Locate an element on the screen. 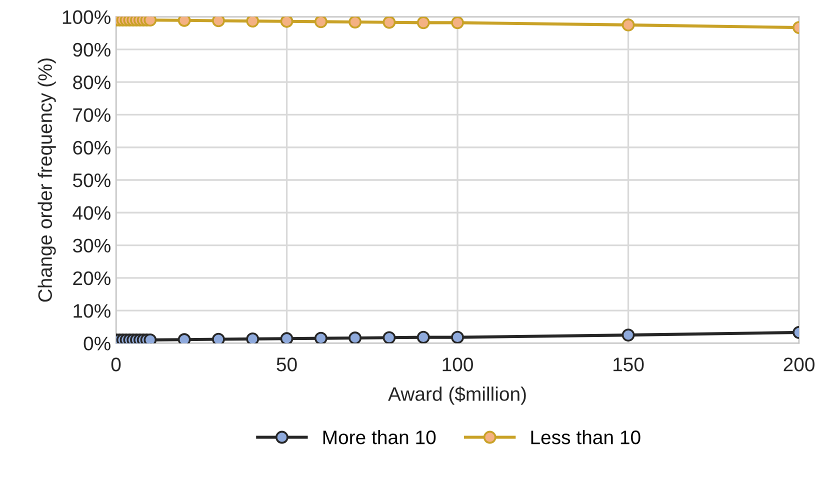 The height and width of the screenshot is (480, 817). x-tick-label: 50 is located at coordinates (286, 365).